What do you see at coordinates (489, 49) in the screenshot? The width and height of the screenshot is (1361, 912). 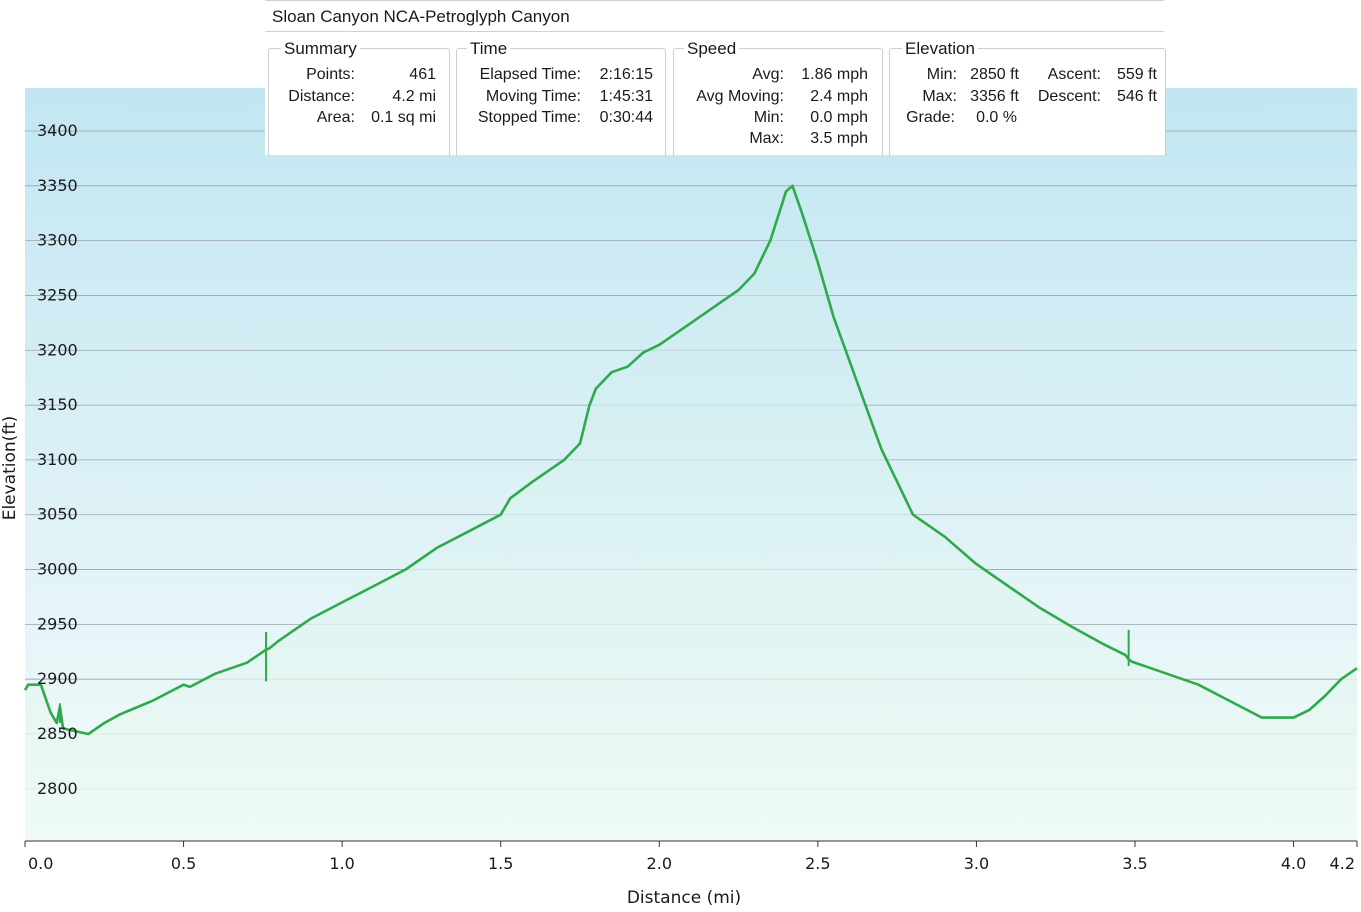 I see `time-heading: Time` at bounding box center [489, 49].